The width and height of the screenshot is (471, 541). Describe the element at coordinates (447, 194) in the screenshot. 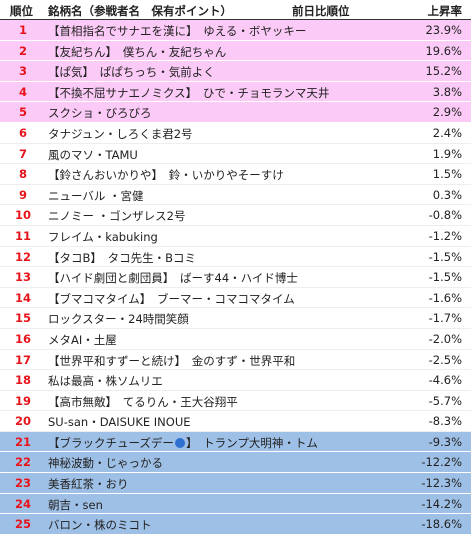

I see `change-cell: 0.3%` at that location.